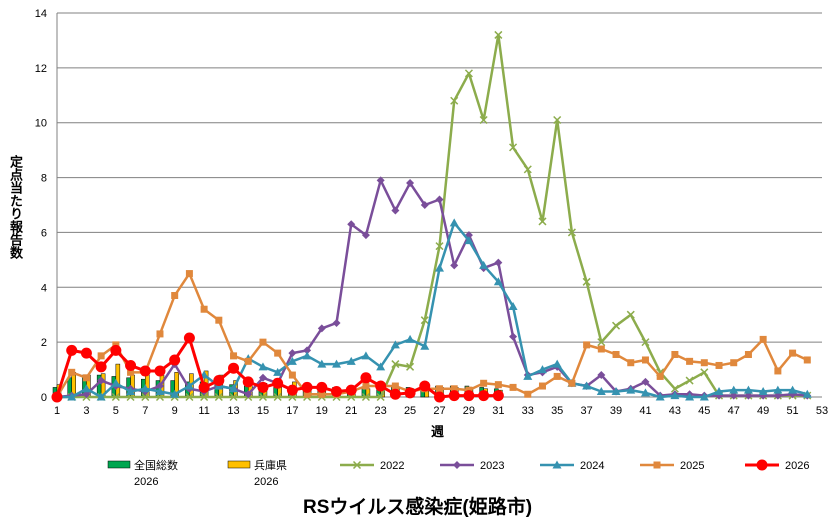 This screenshot has width=835, height=526. Describe the element at coordinates (777, 465) in the screenshot. I see `legend-item: 2026` at that location.